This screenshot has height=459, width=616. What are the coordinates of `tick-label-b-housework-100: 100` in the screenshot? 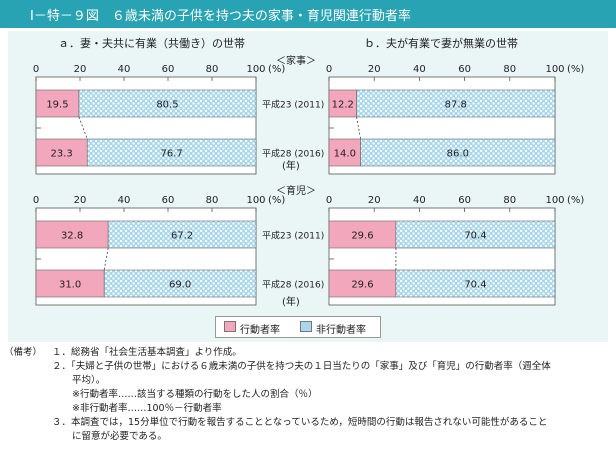 It's located at (554, 69).